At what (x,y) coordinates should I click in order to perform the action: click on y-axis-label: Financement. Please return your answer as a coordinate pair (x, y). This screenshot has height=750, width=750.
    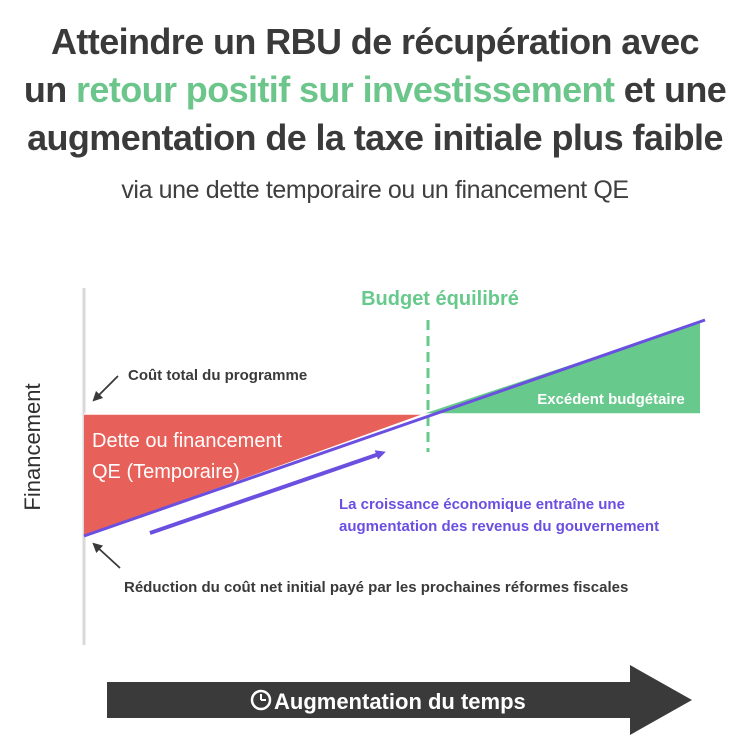
    Looking at the image, I should click on (32, 446).